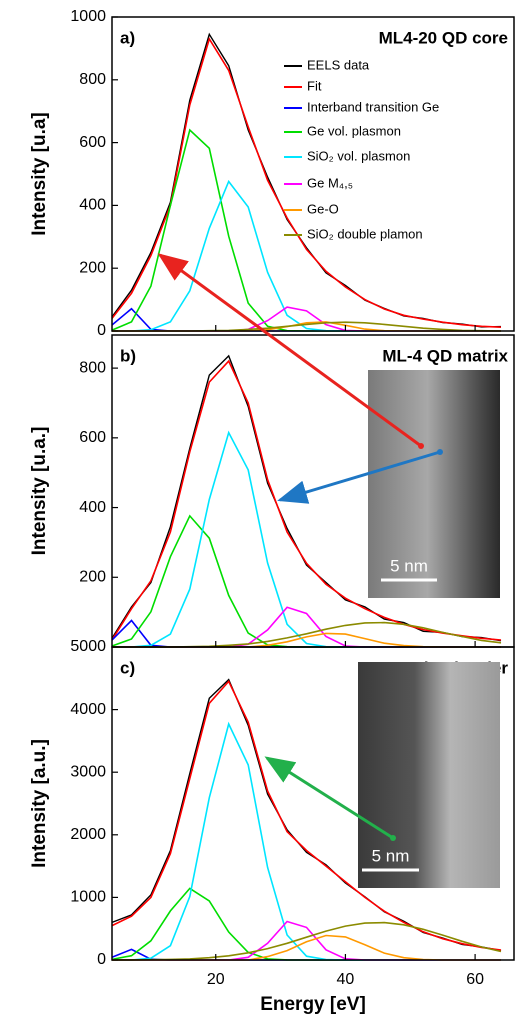 Image resolution: width=515 pixels, height=1025 pixels. What do you see at coordinates (373, 106) in the screenshot?
I see `legend-label: Interband transition Ge` at bounding box center [373, 106].